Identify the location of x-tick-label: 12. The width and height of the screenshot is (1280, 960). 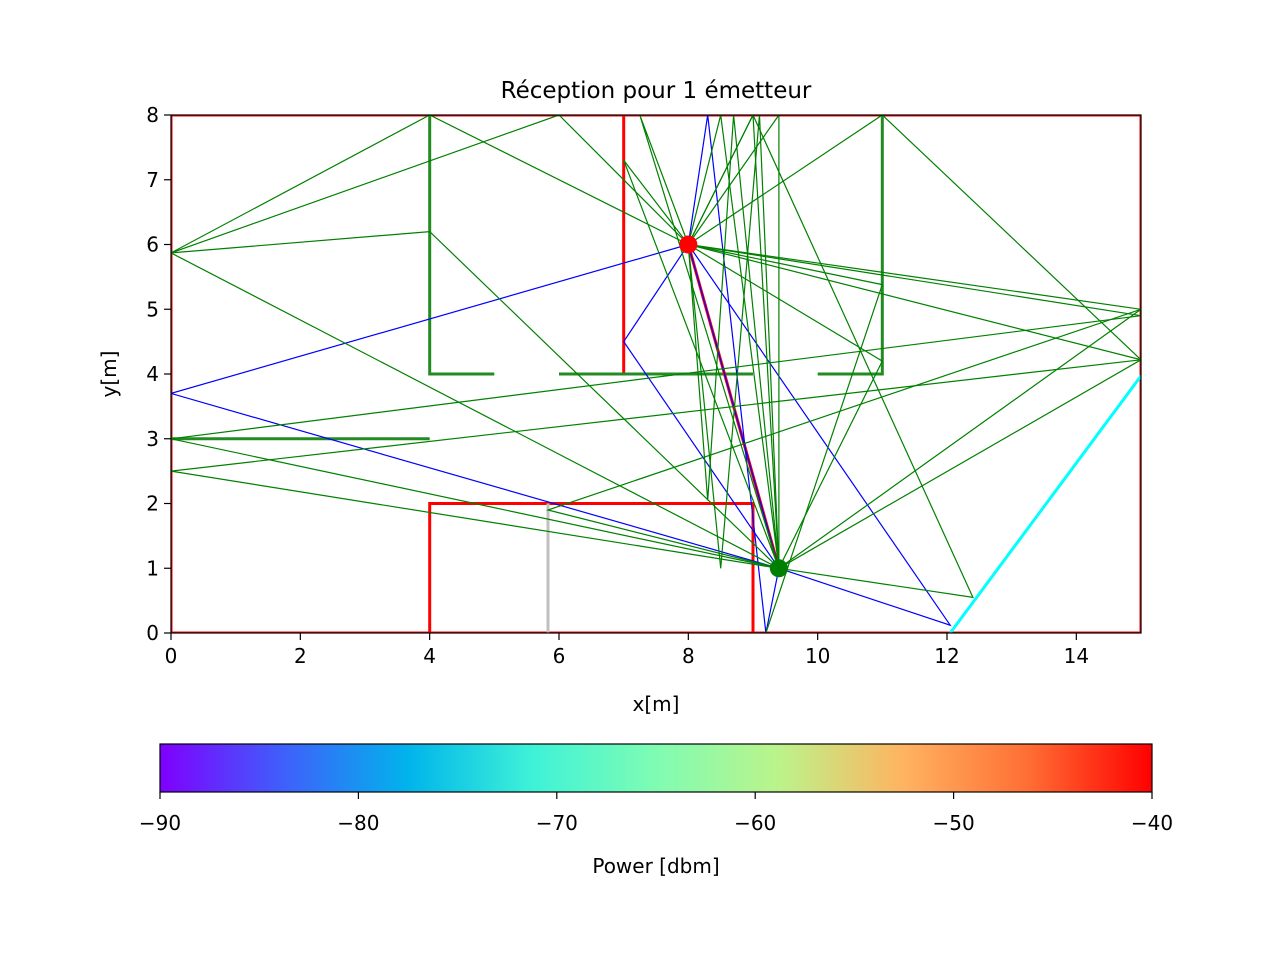
(946, 656).